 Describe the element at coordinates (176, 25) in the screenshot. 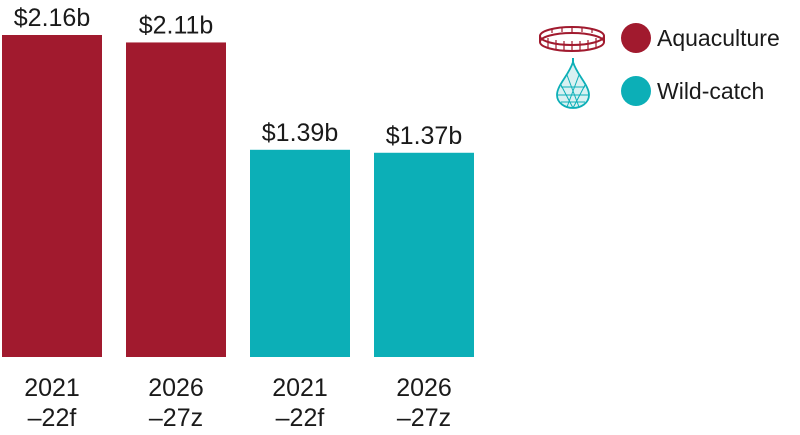

I see `value-label: $2.11b` at that location.